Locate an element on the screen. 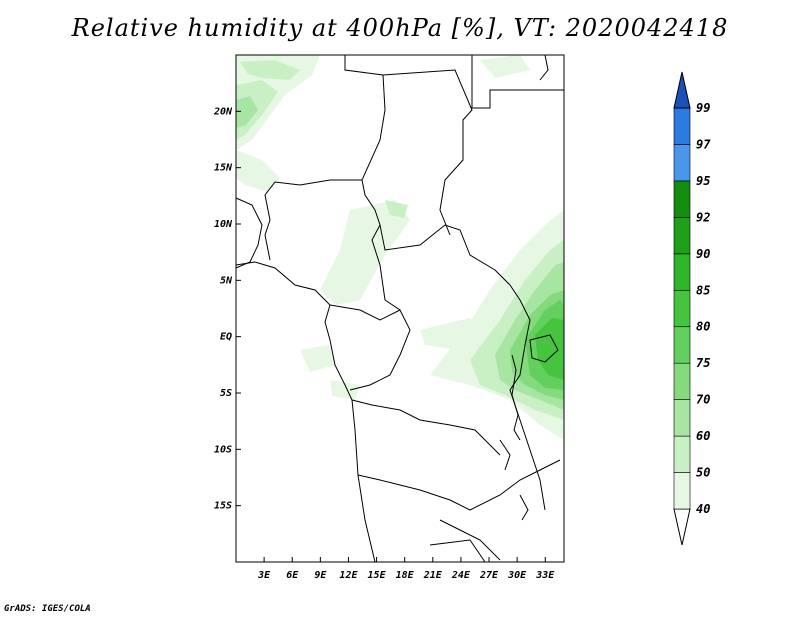 This screenshot has width=800, height=618. colorbar-label: 70 is located at coordinates (703, 400).